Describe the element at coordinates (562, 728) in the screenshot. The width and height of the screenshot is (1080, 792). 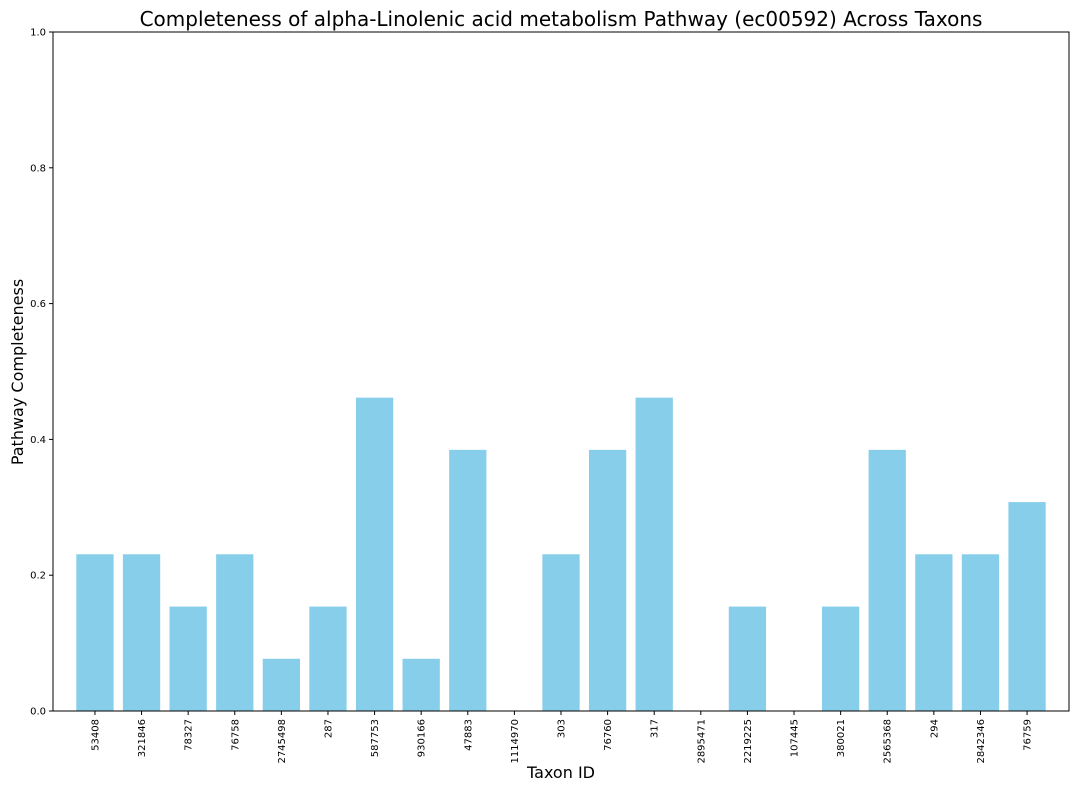
I see `x-tick-label: 303` at that location.